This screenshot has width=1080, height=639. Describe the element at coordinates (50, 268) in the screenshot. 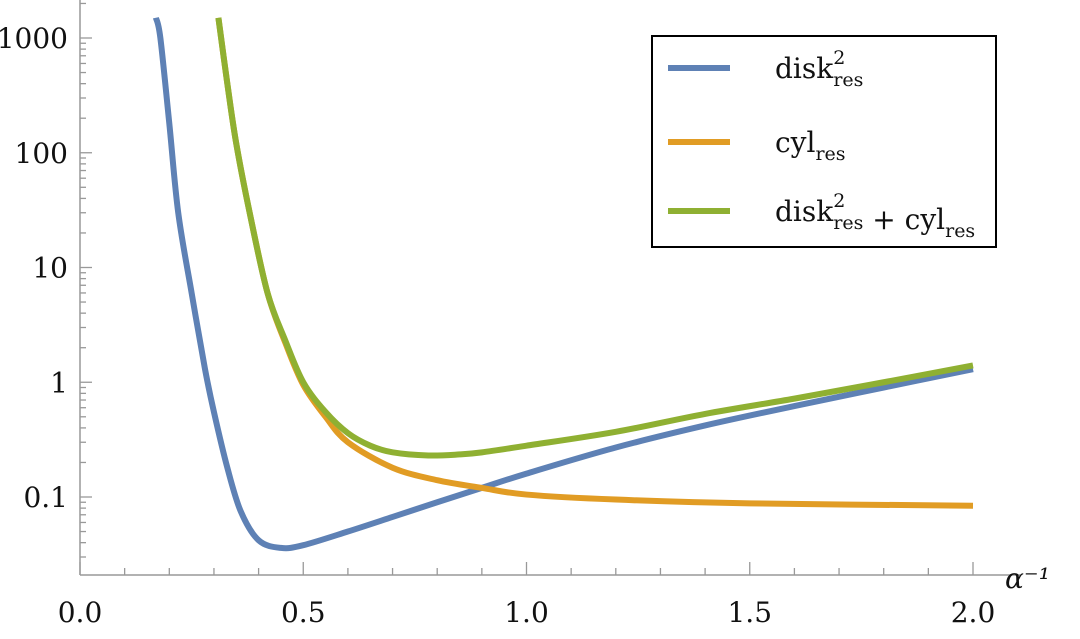

I see `y-tick-label: 10` at that location.